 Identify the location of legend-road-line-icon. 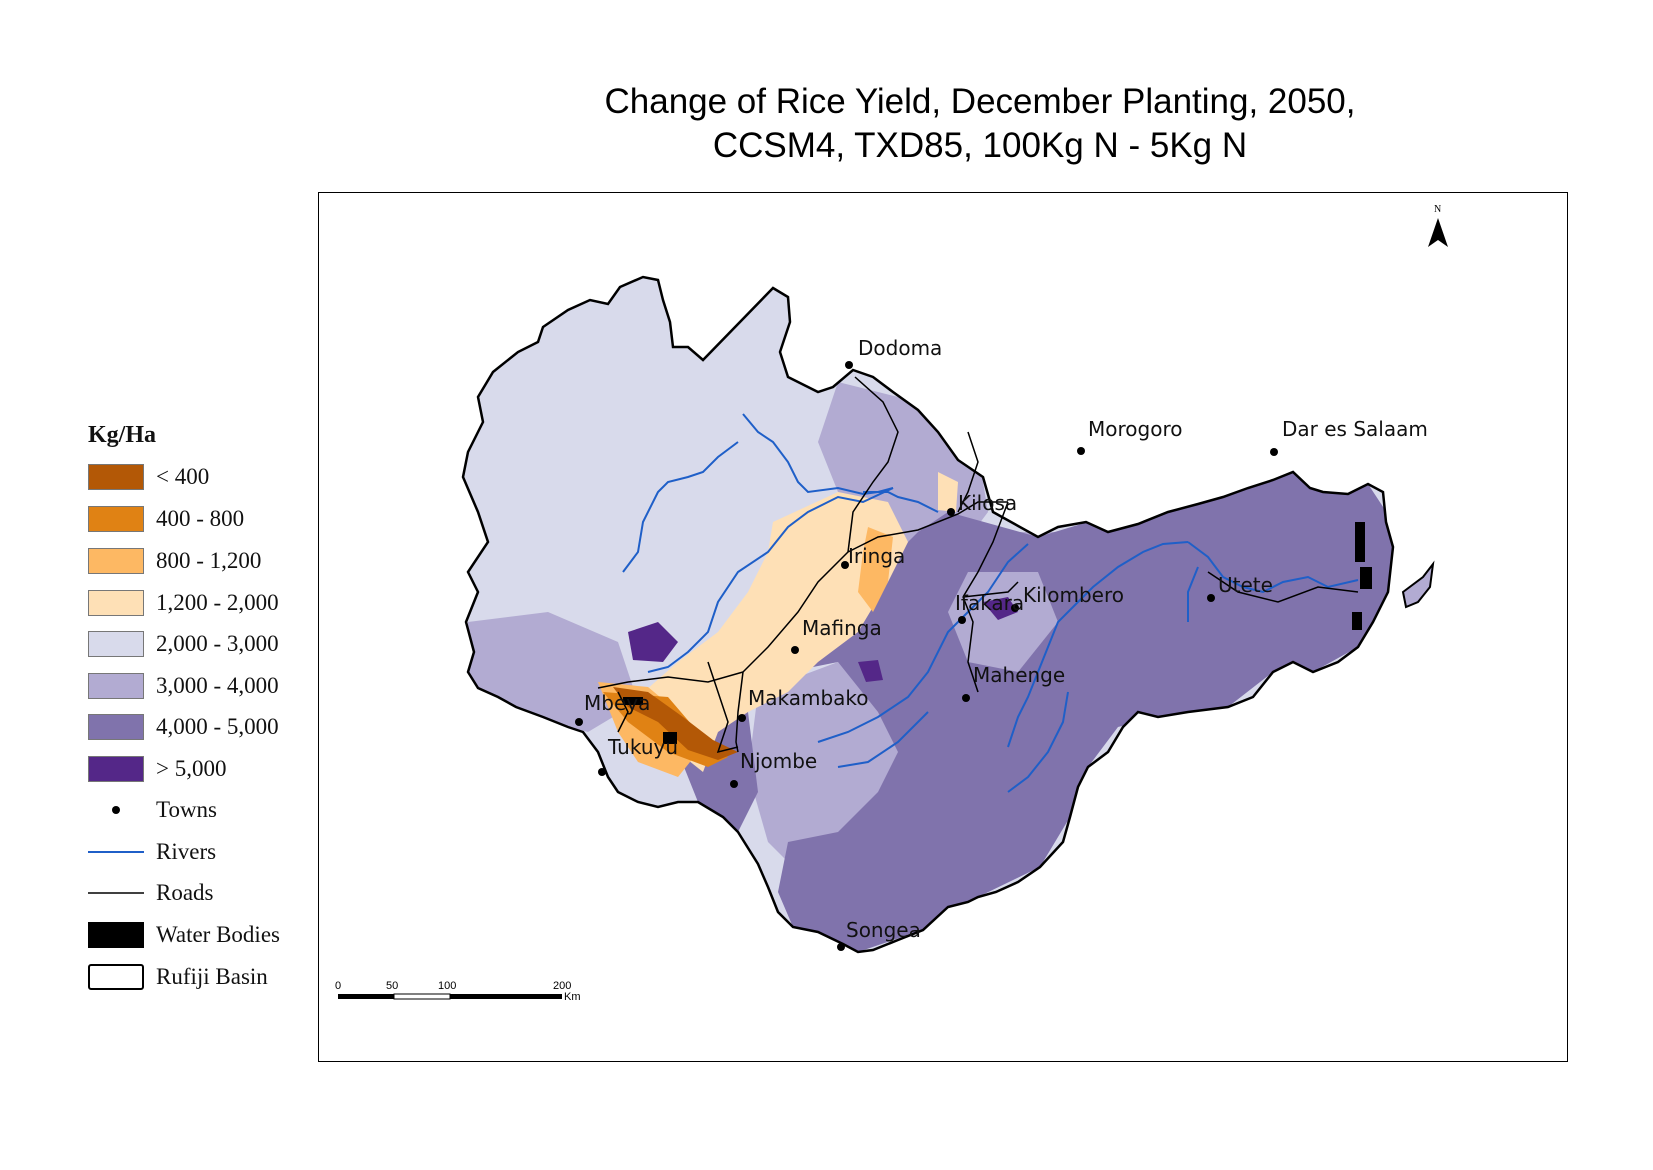
(116, 893).